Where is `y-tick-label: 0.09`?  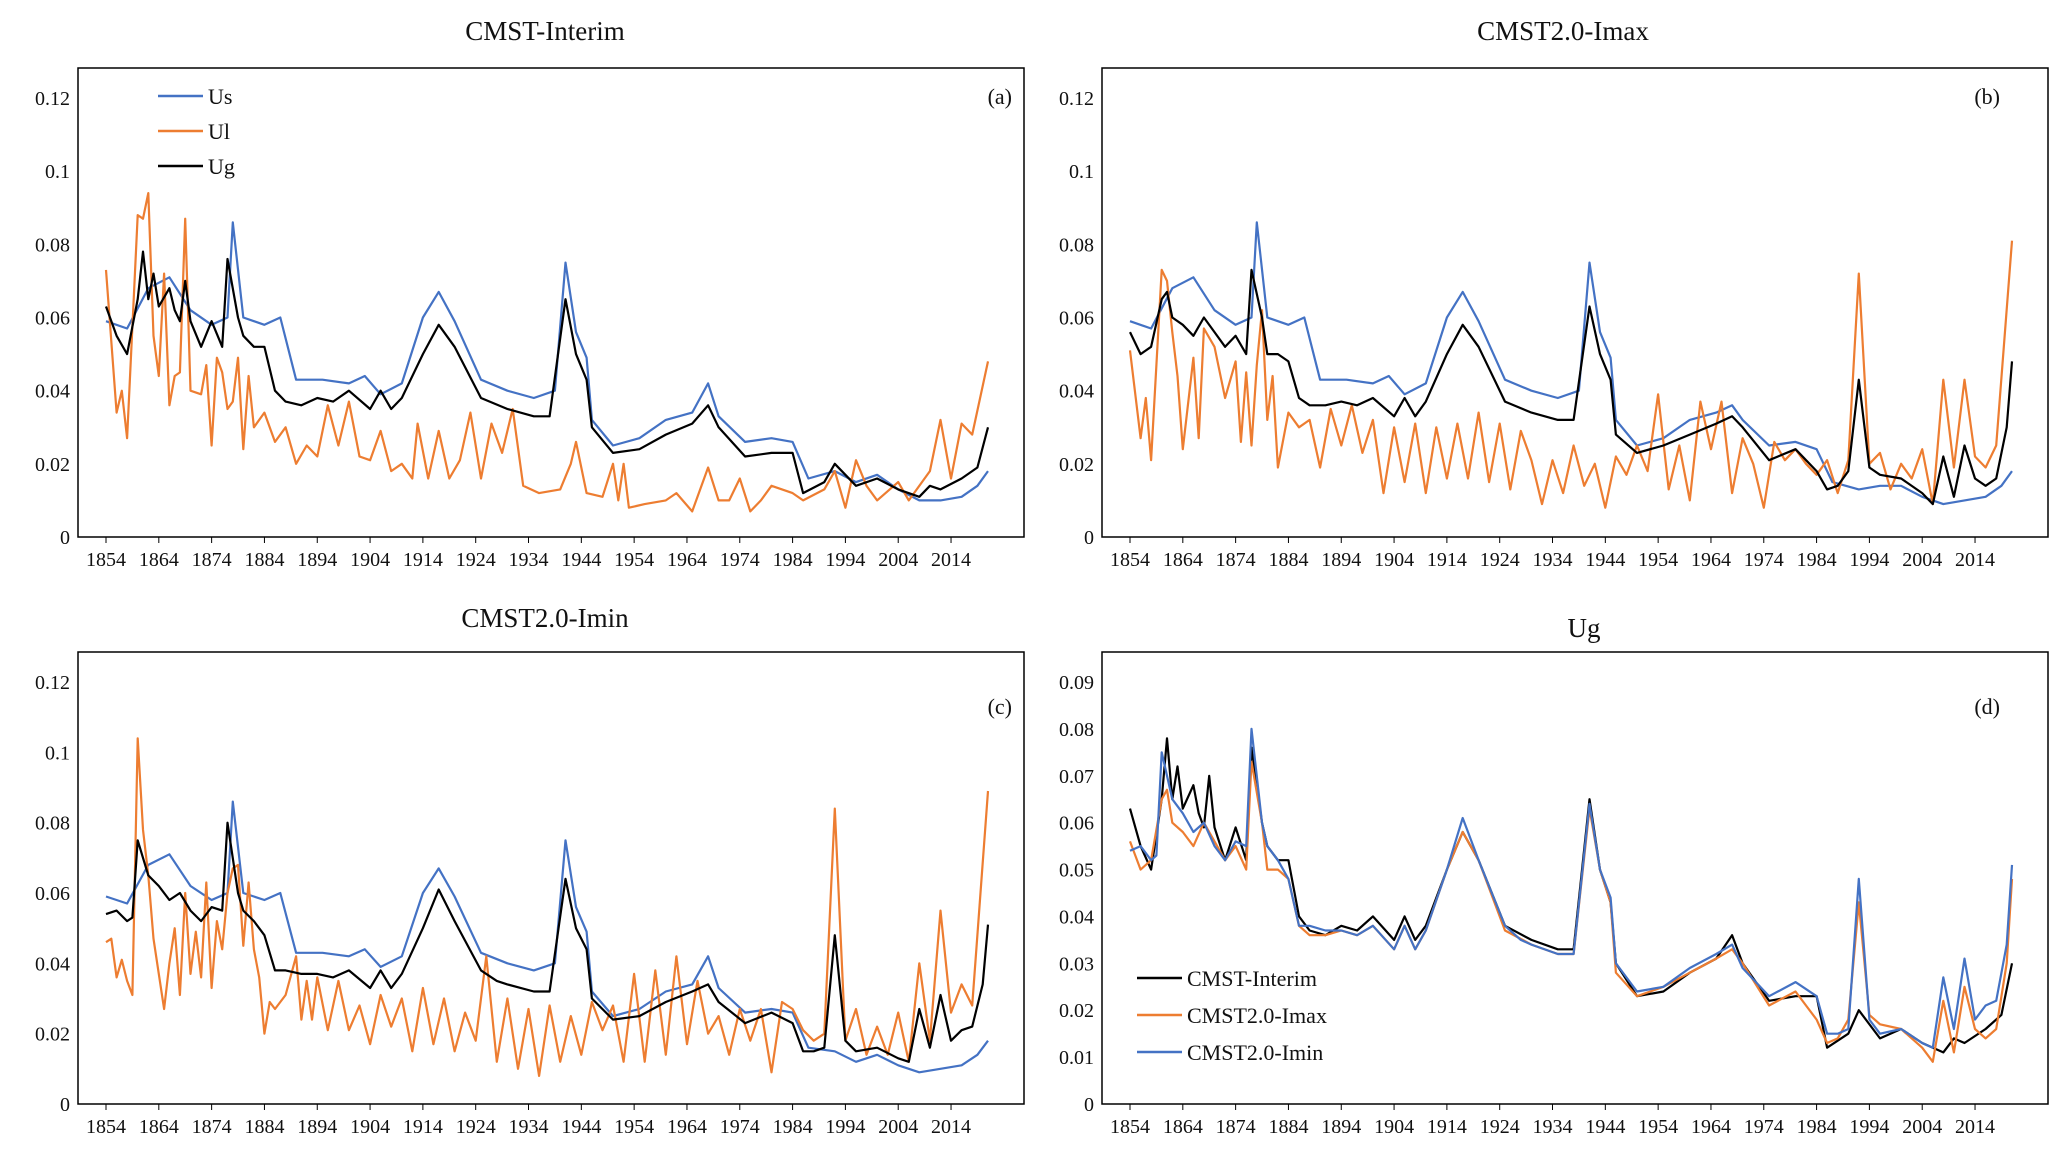 y-tick-label: 0.09 is located at coordinates (1076, 683).